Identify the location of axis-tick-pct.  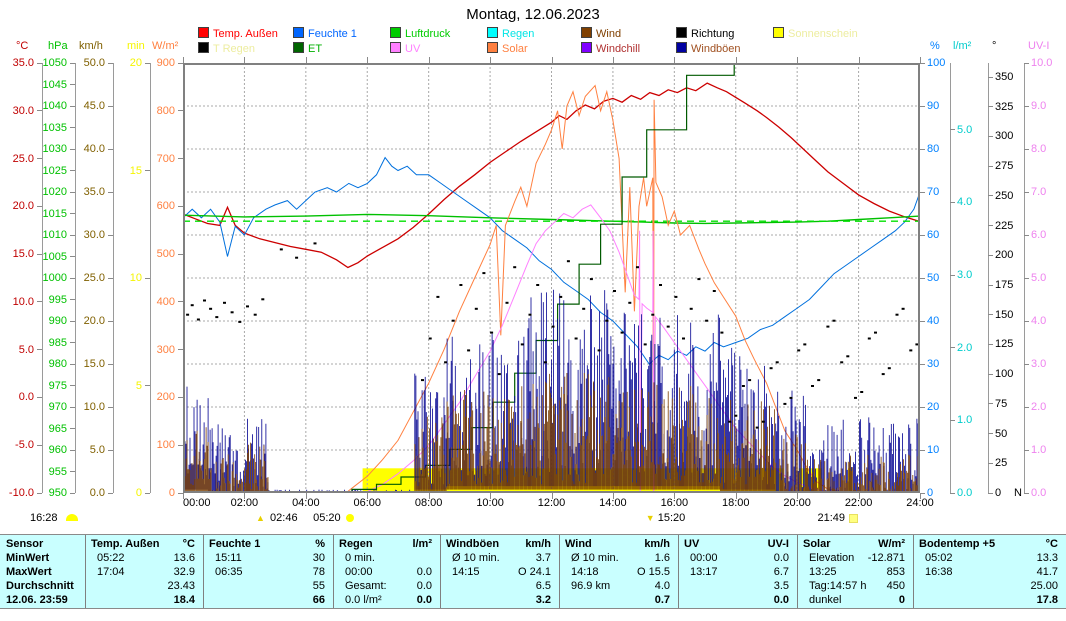
(922, 106).